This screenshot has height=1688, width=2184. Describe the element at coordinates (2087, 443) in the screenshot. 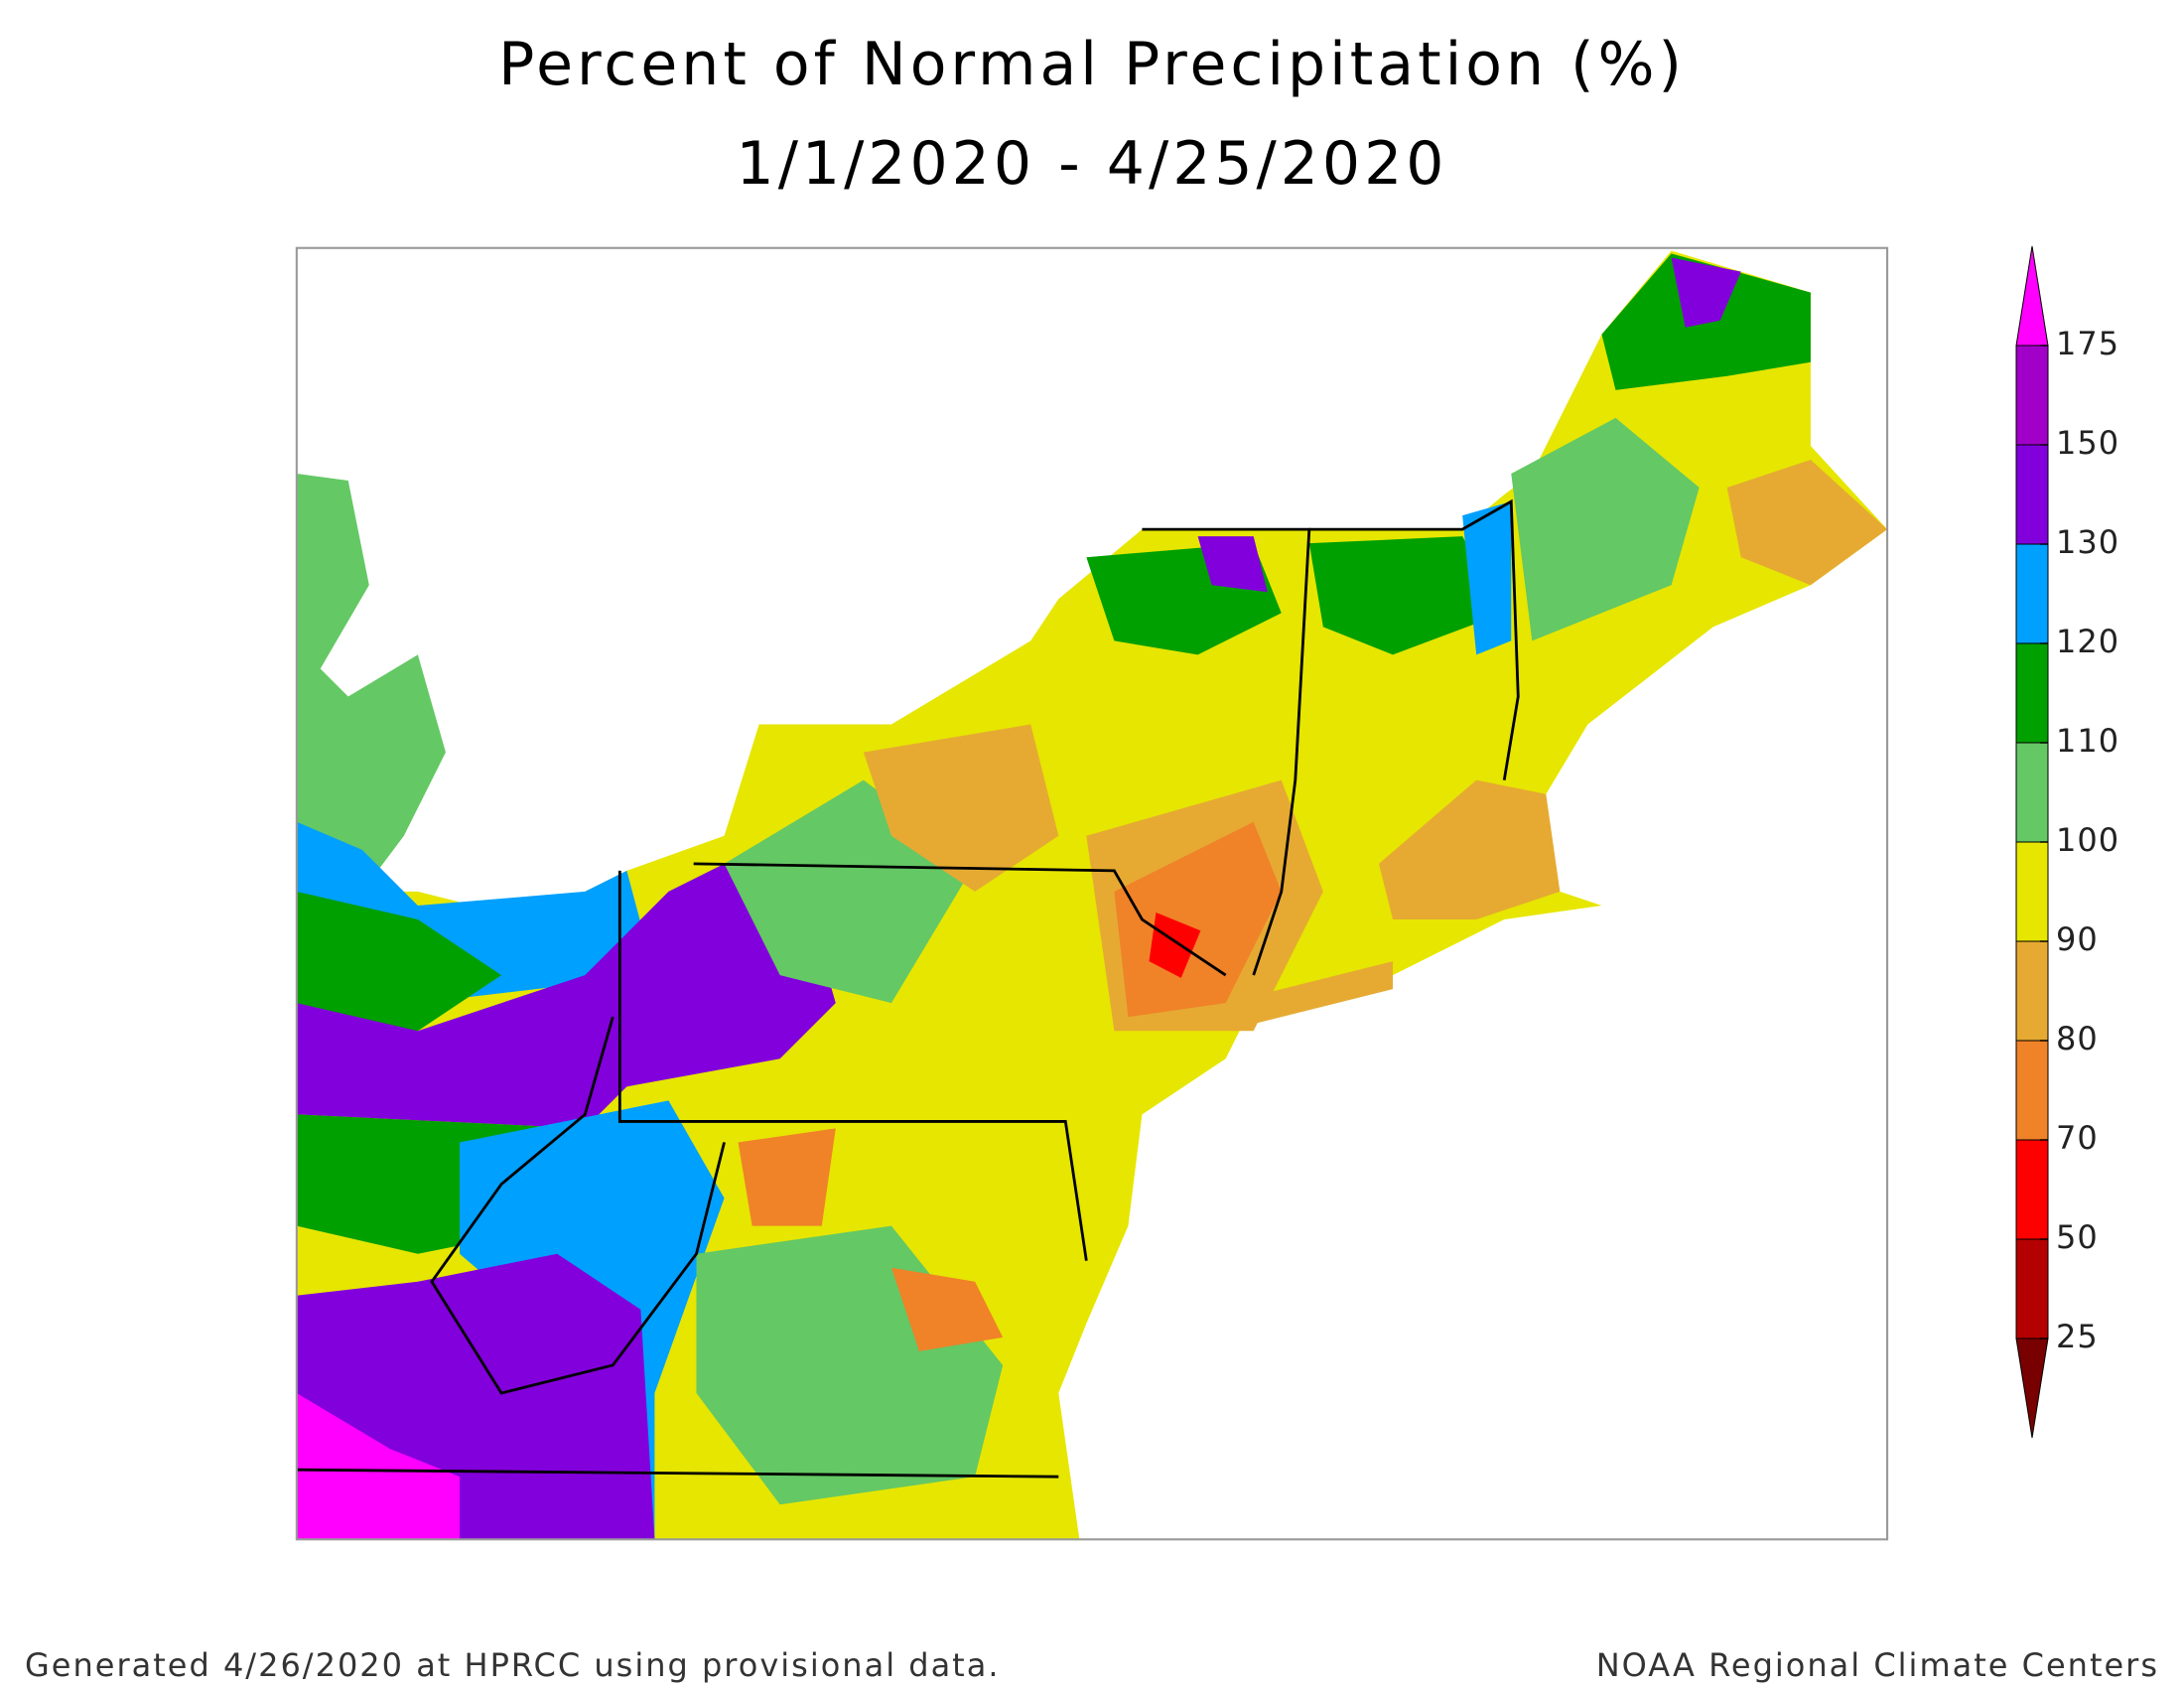

I see `colorbar-label: 150` at that location.